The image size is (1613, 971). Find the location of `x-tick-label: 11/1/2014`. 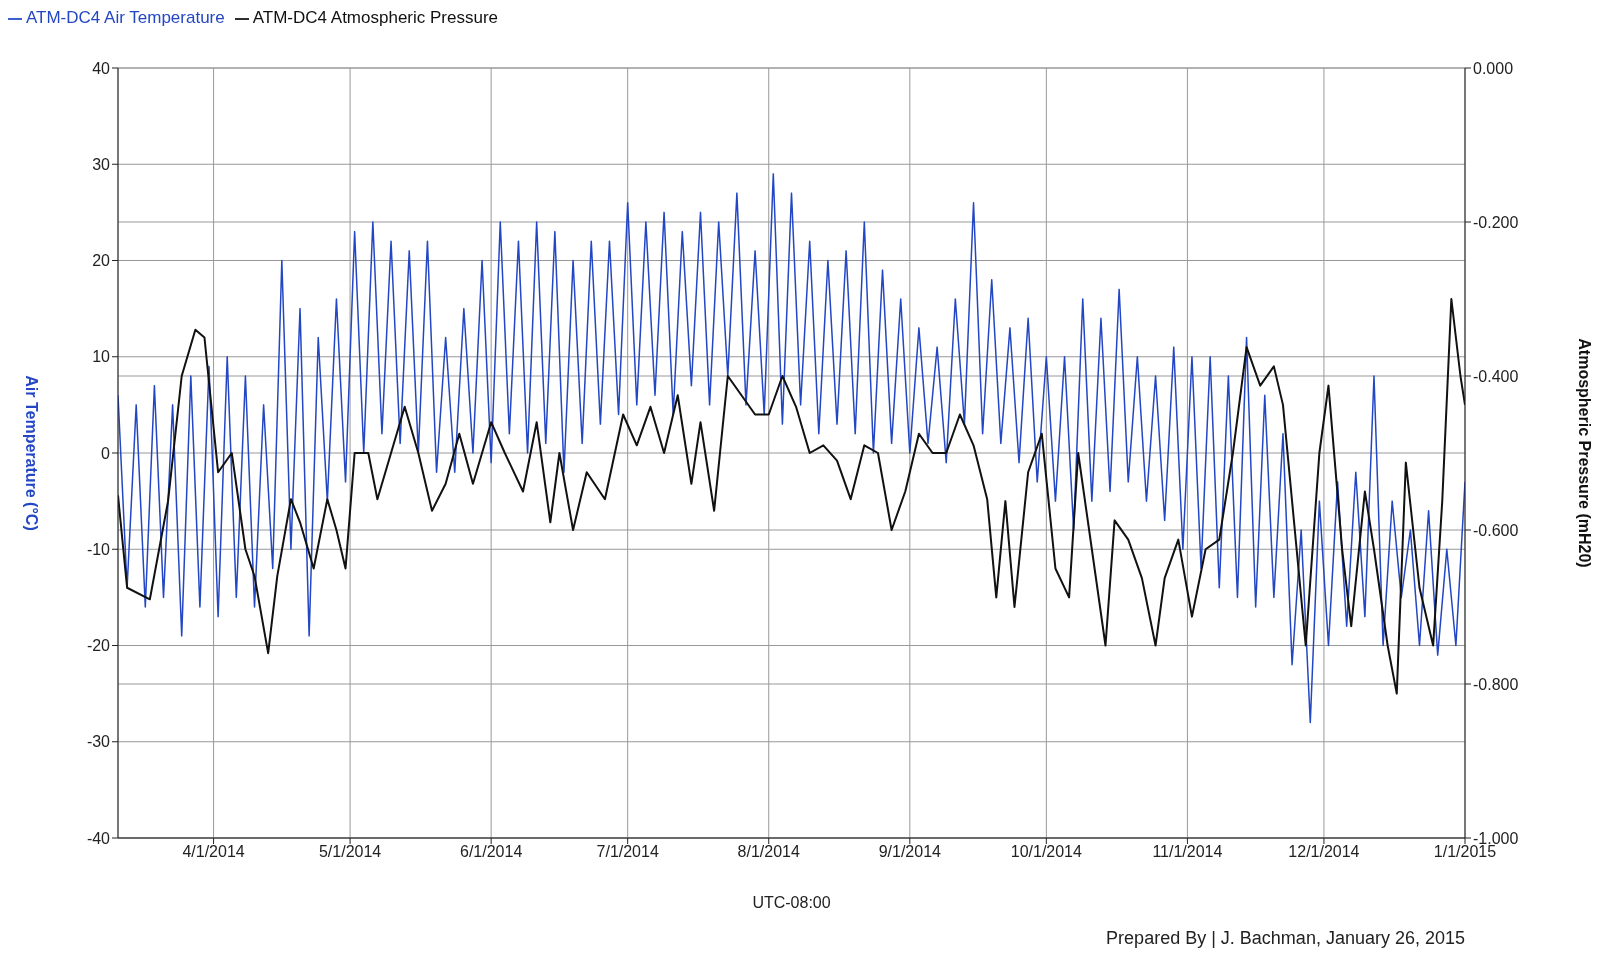

x-tick-label: 11/1/2014 is located at coordinates (1187, 852).